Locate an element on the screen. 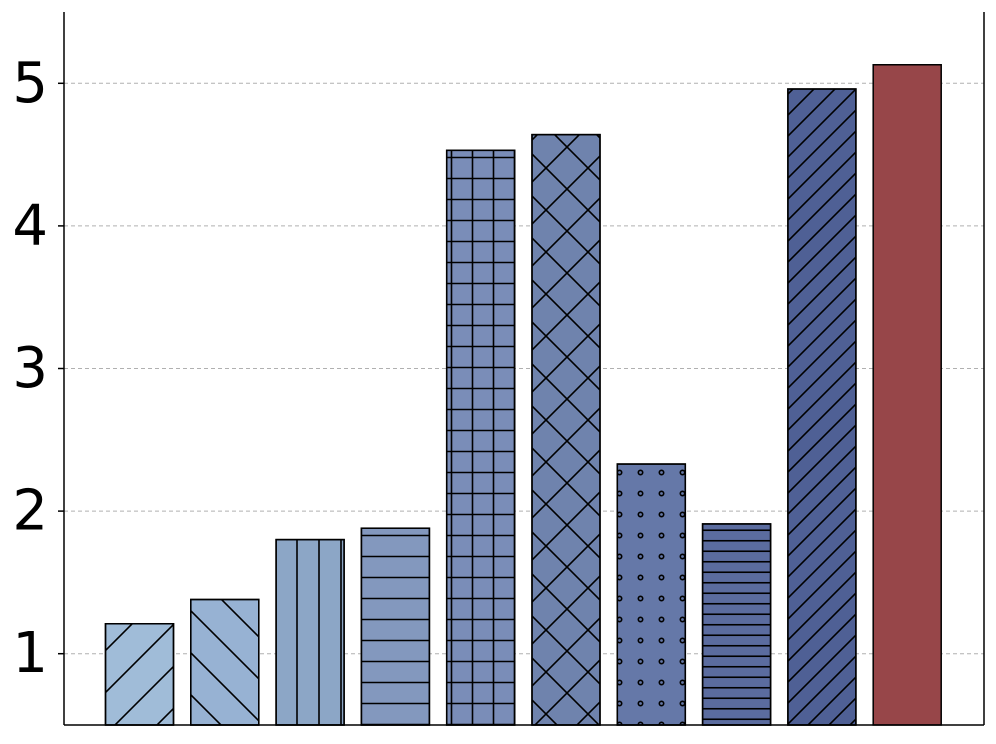  y-tick-label: 2 is located at coordinates (30, 511).